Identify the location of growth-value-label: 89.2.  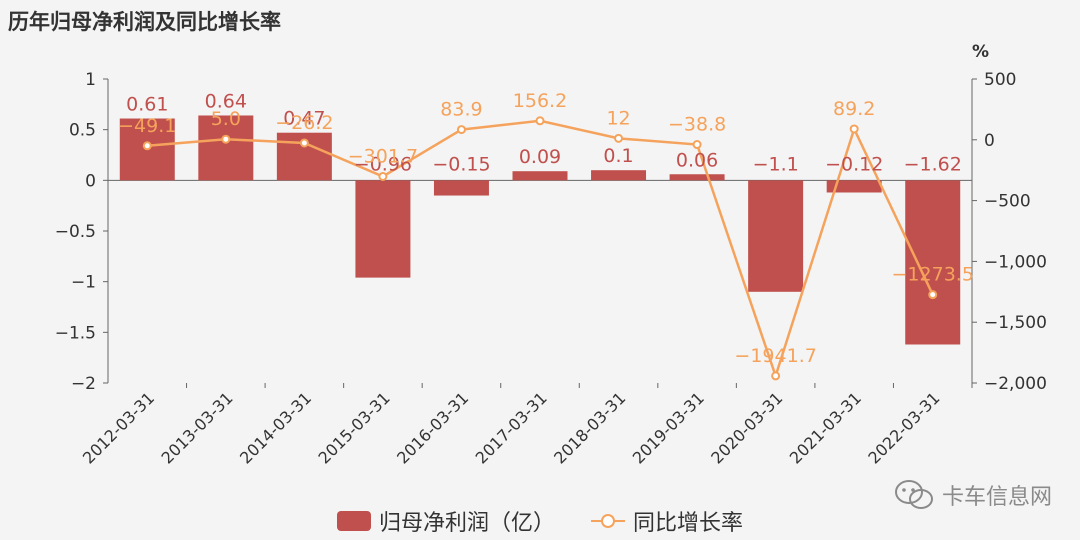
(854, 109).